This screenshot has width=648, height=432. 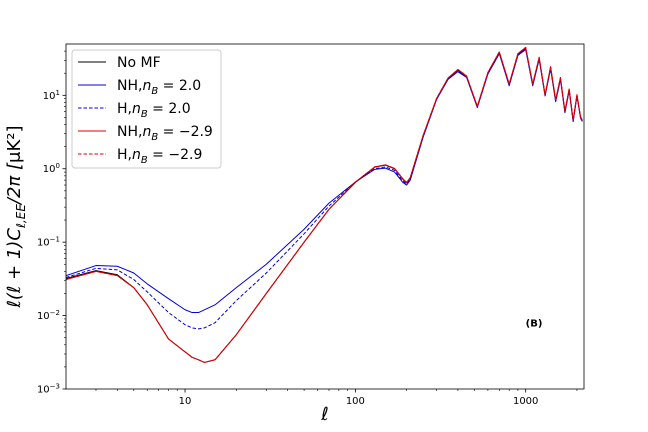 I want to click on x-tick-label: 100, so click(x=355, y=401).